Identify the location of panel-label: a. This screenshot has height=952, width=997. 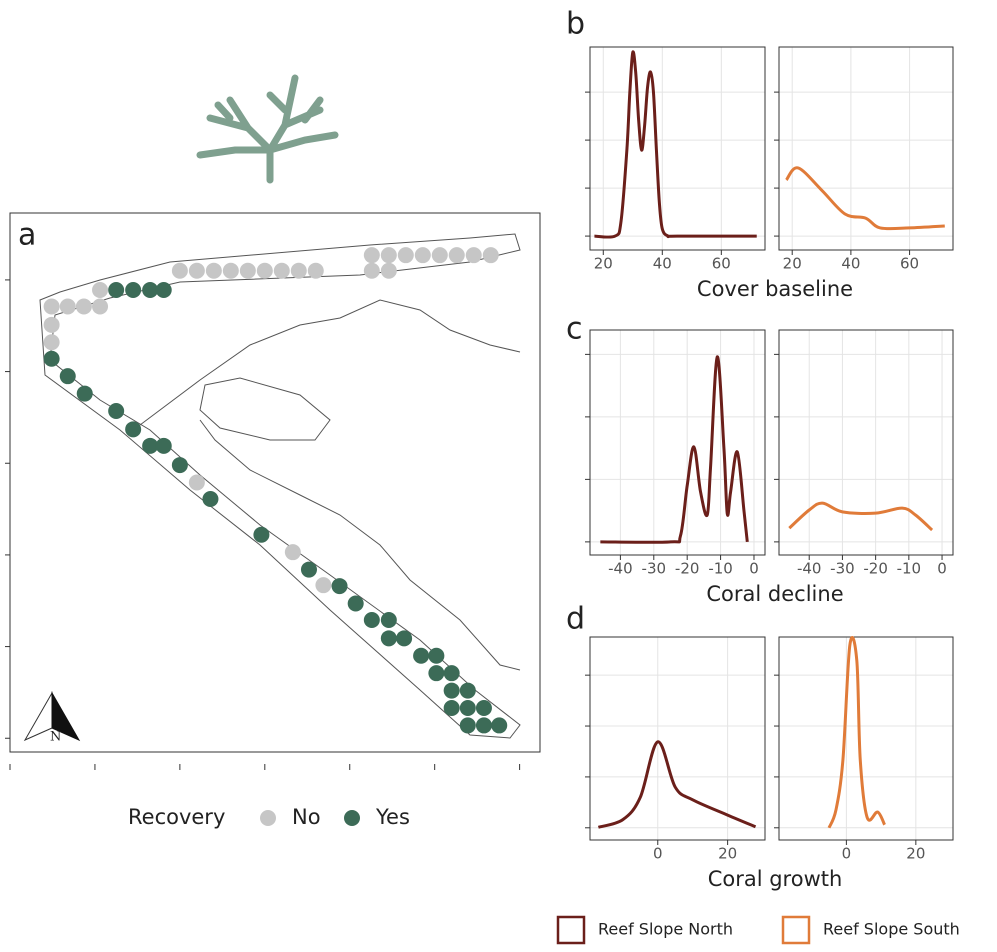
(27, 235).